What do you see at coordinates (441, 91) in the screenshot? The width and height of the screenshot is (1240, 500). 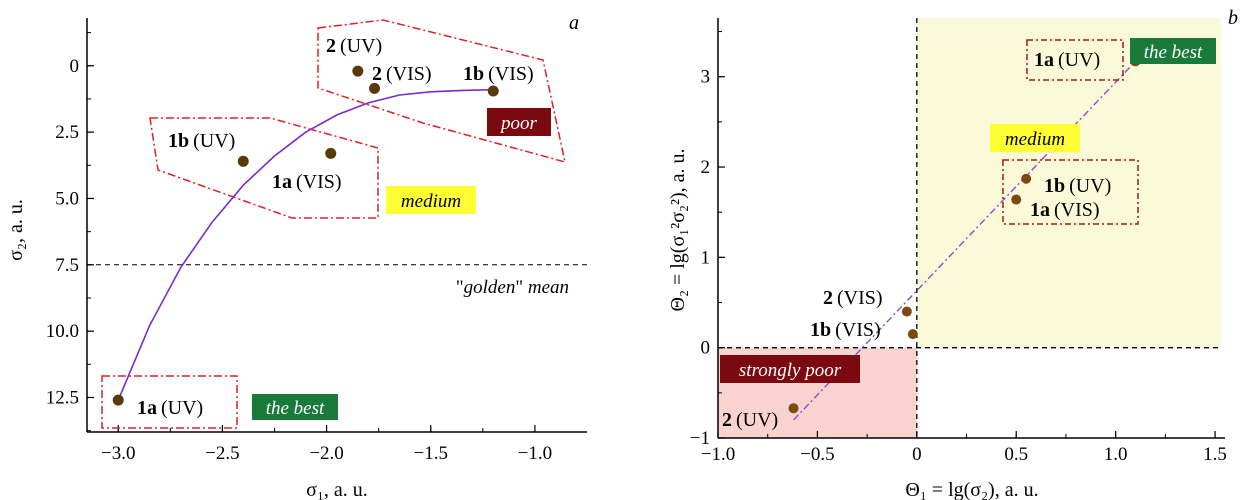 I see `a-group-poor-box` at bounding box center [441, 91].